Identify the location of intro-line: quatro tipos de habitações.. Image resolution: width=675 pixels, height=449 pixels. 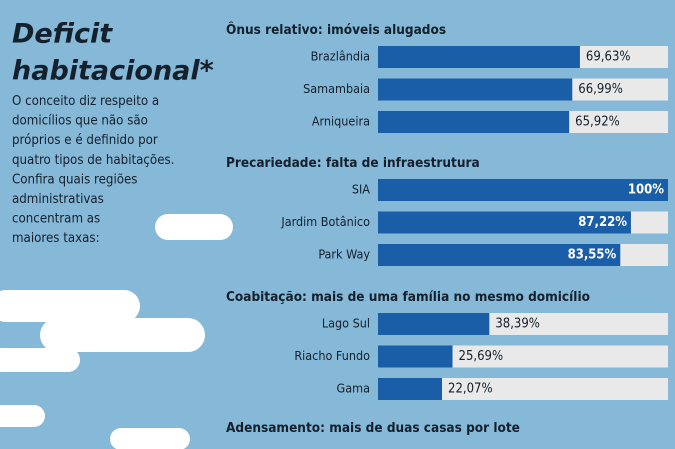
(93, 160).